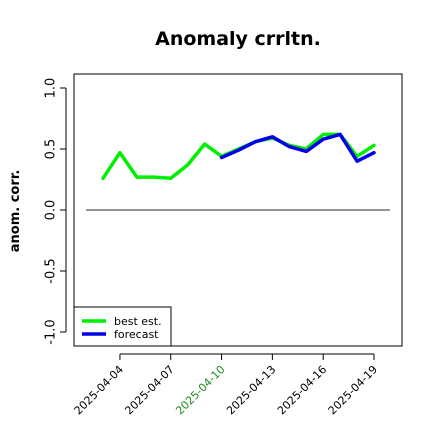  I want to click on y-tick-label: -1.0, so click(51, 331).